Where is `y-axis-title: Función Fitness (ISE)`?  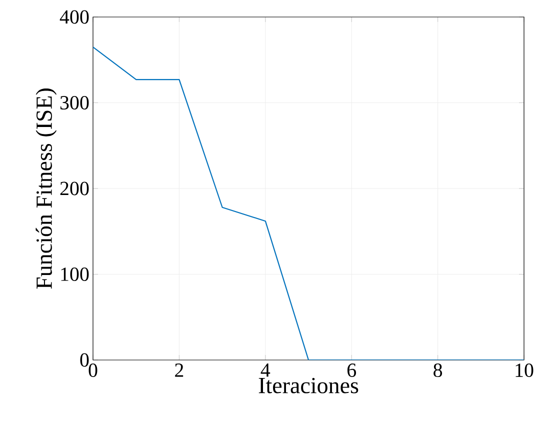 y-axis-title: Función Fitness (ISE) is located at coordinates (46, 188).